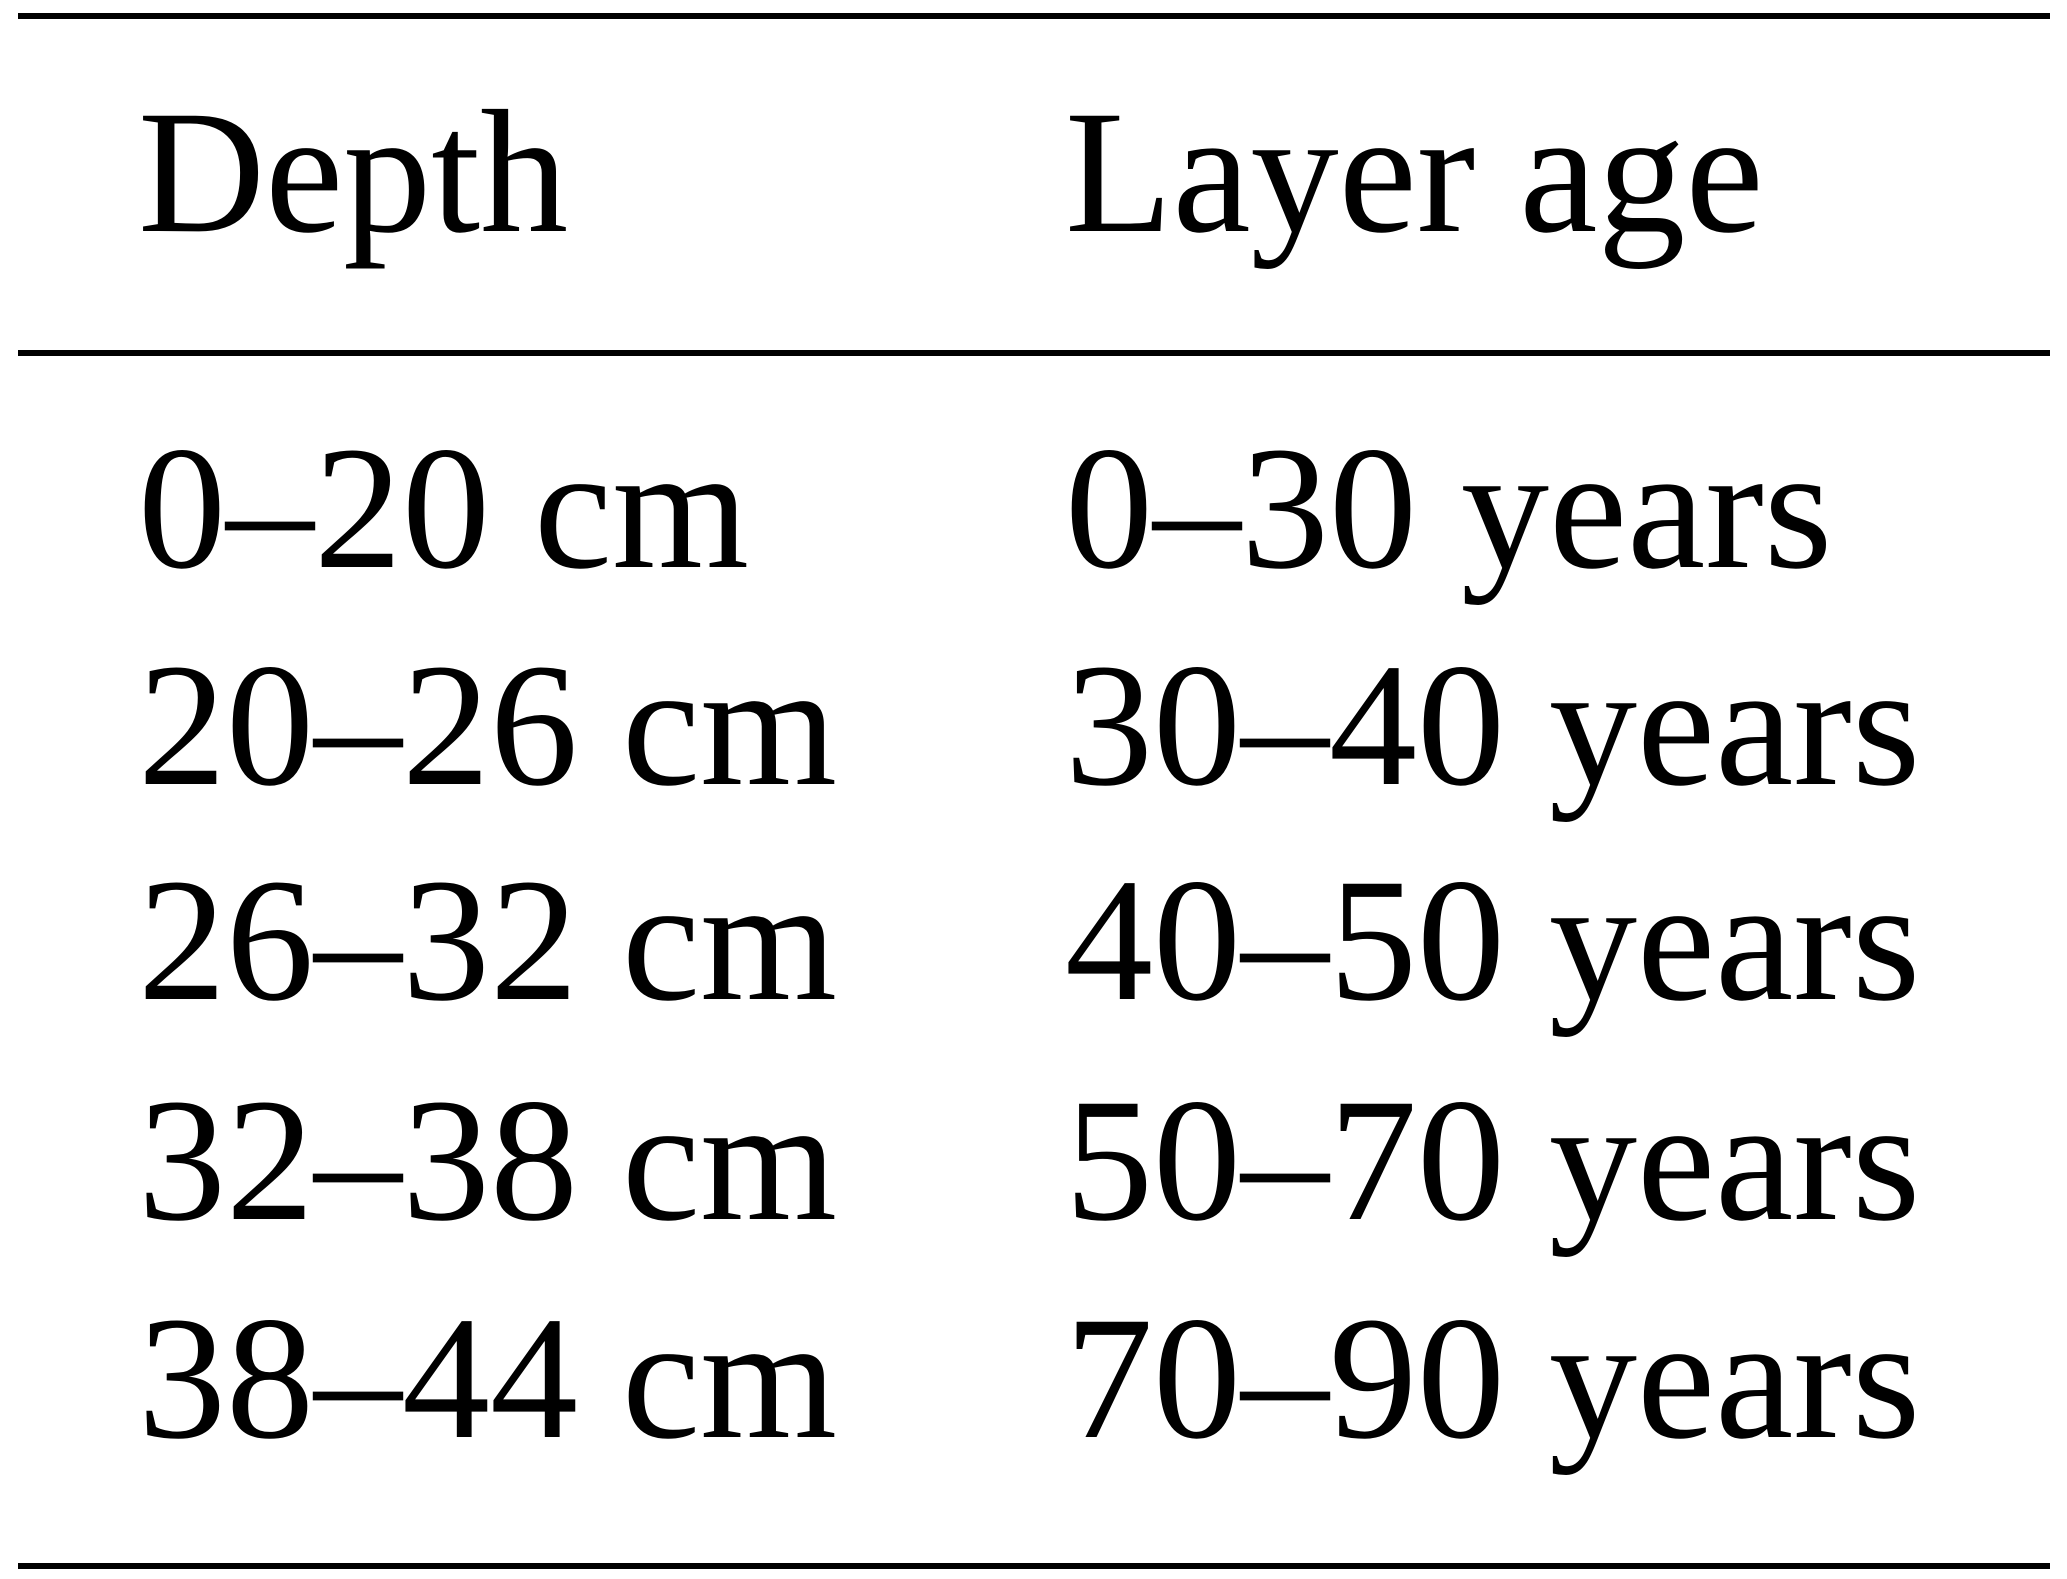 The height and width of the screenshot is (1579, 2067). What do you see at coordinates (487, 725) in the screenshot?
I see `table-cell: 20–26 cm` at bounding box center [487, 725].